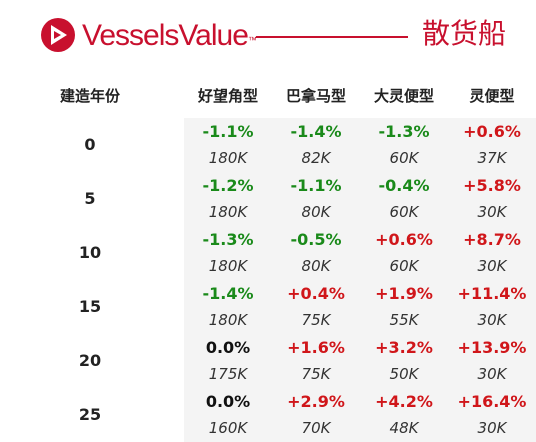  What do you see at coordinates (404, 374) in the screenshot?
I see `vessel-value-cell: 50K` at bounding box center [404, 374].